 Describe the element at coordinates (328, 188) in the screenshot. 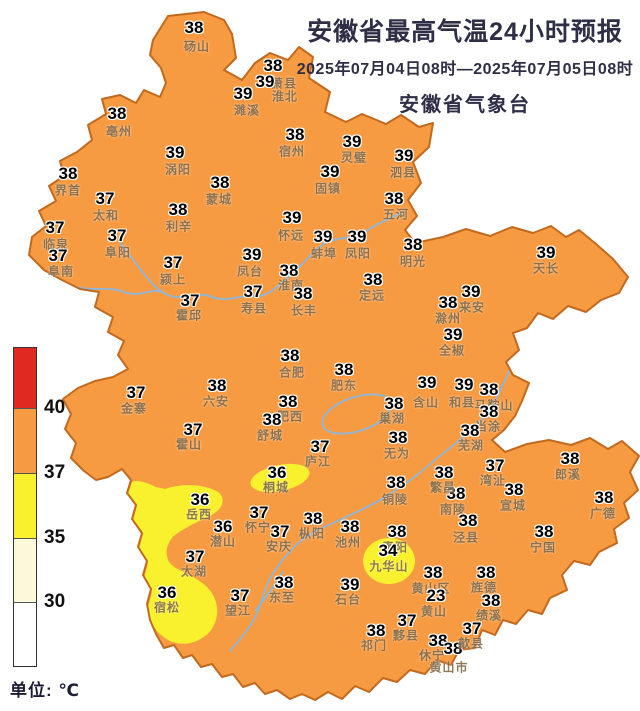

I see `station-name: 固镇` at that location.